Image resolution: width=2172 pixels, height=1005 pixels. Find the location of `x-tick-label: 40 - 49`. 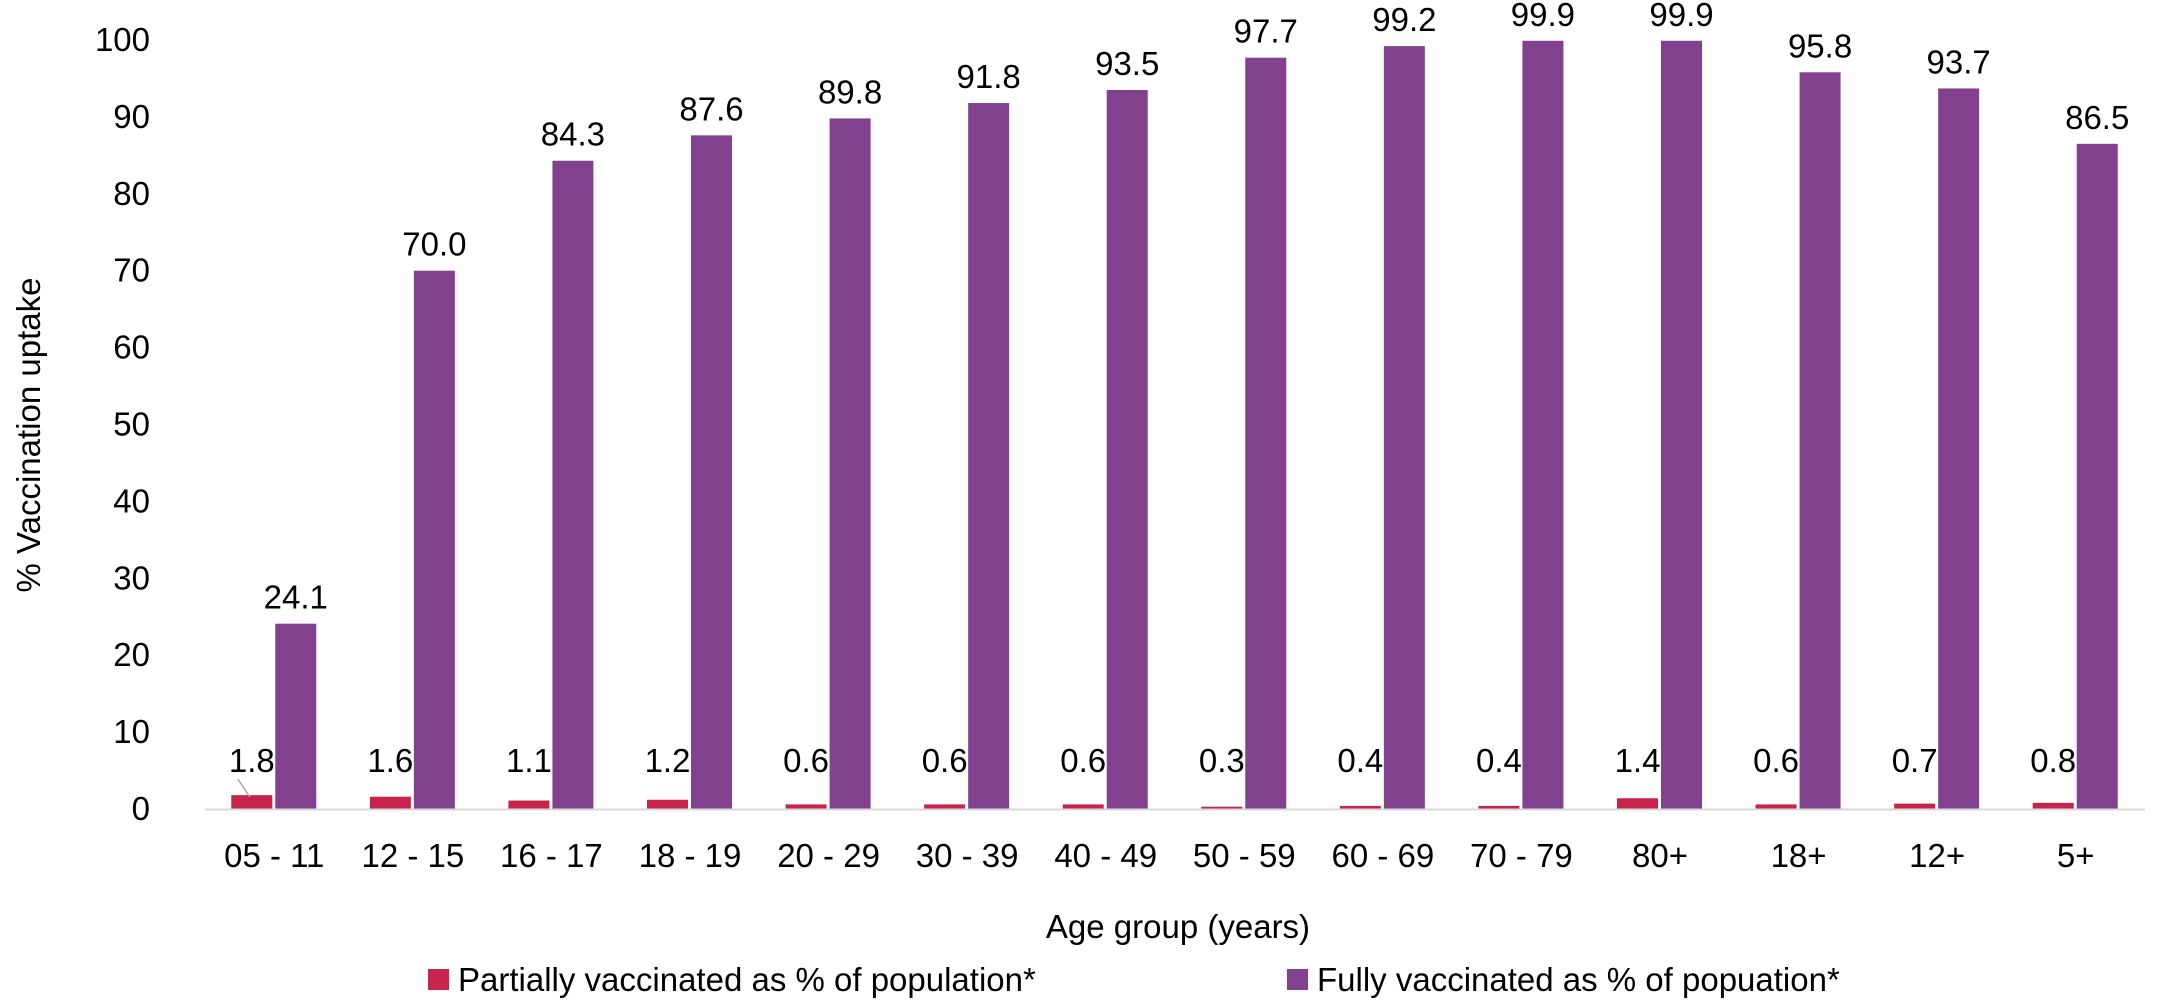

x-tick-label: 40 - 49 is located at coordinates (1105, 855).